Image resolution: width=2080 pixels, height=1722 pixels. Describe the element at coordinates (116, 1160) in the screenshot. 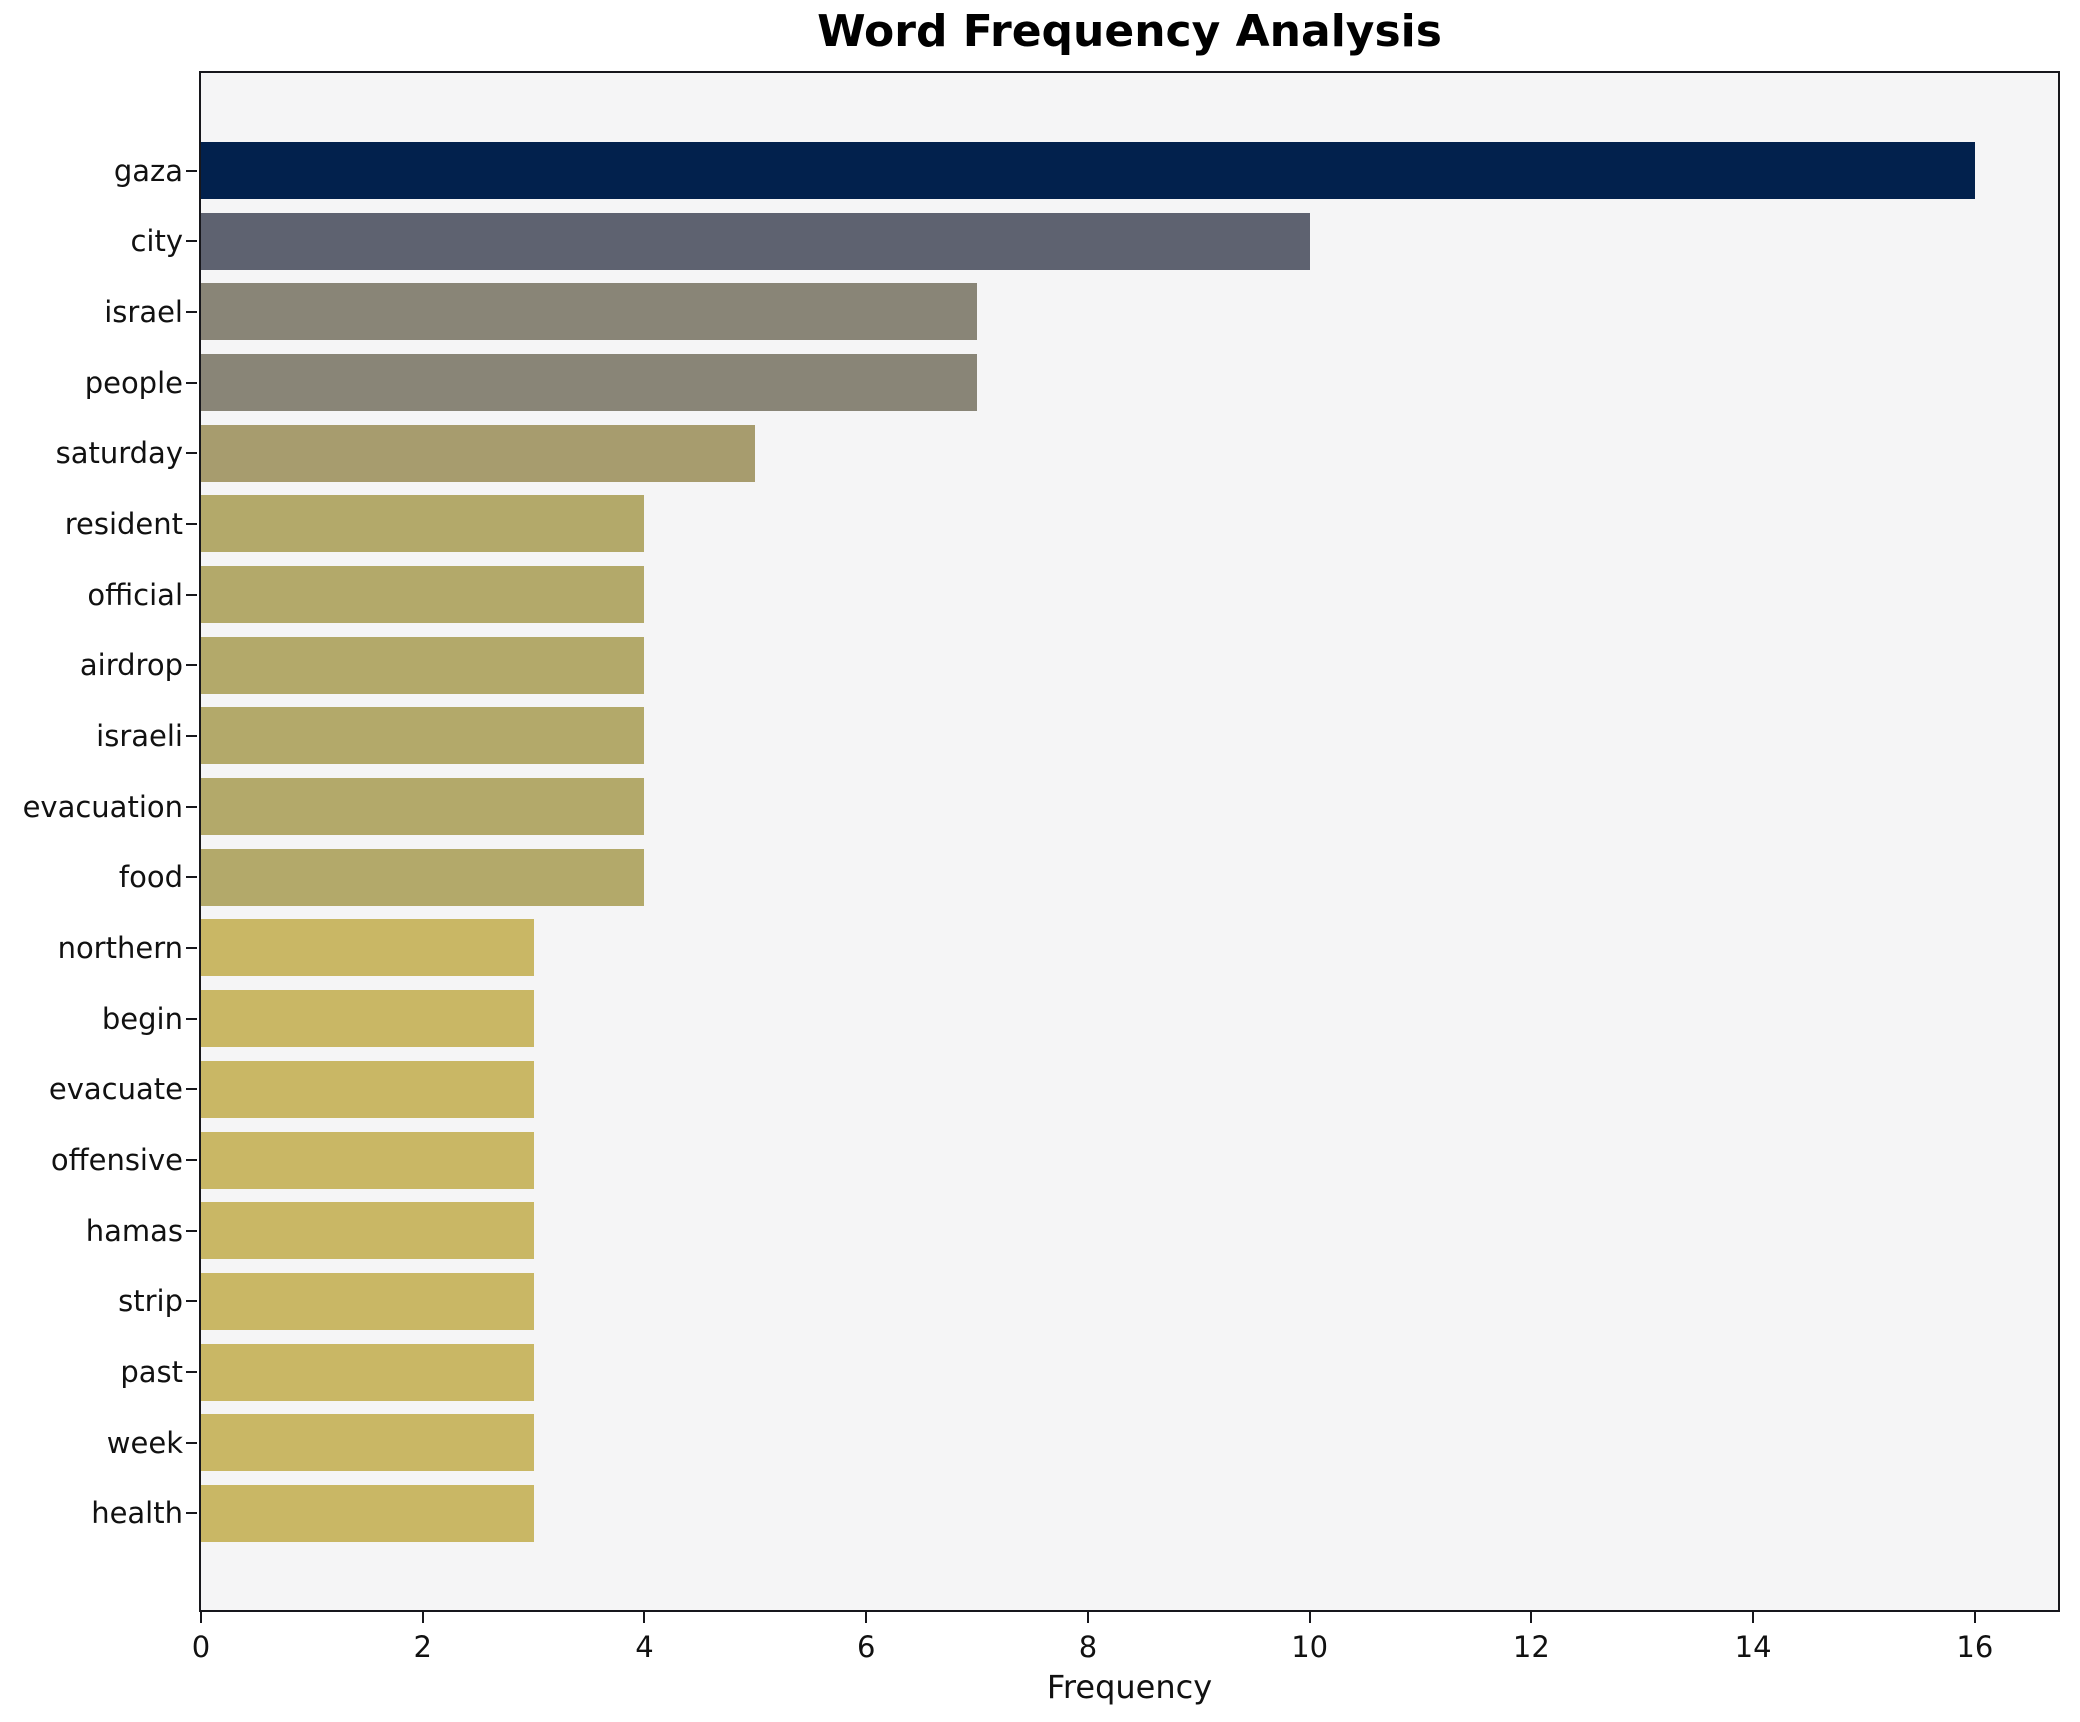

I see `y-tick-label: offensive` at that location.